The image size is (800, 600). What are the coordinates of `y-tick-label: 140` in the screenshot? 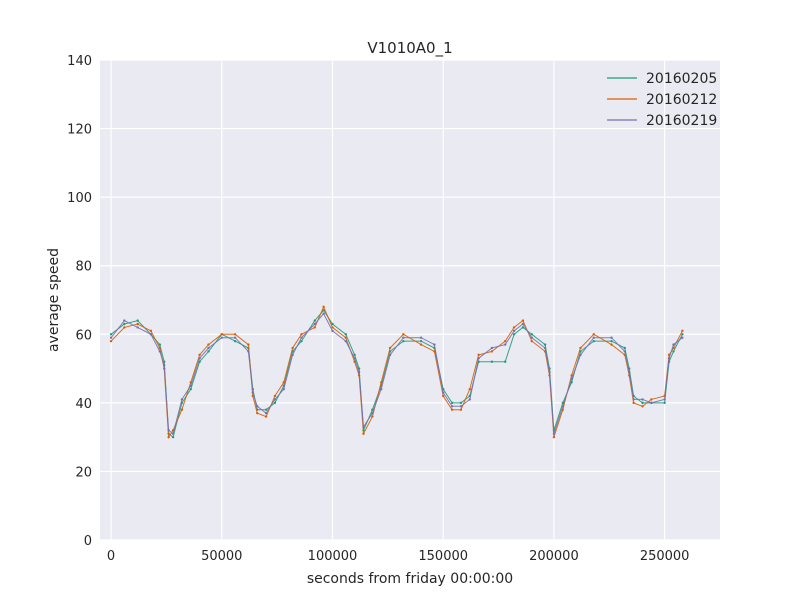 It's located at (79, 61).